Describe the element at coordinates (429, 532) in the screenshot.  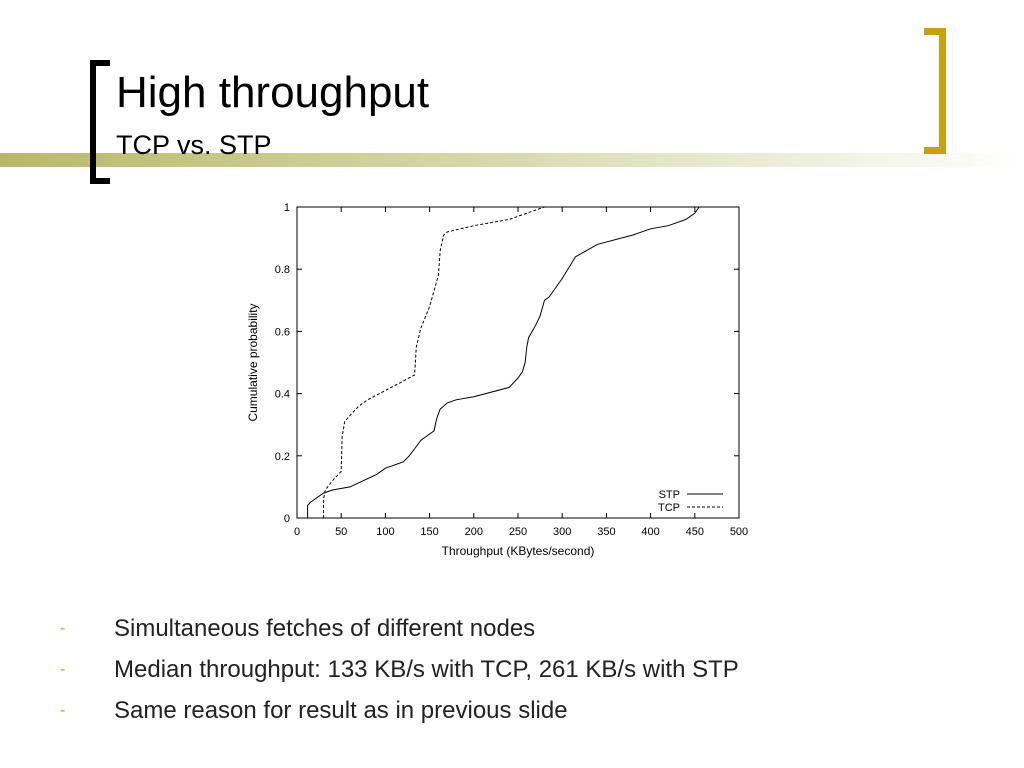
I see `x-tick-label: 150` at that location.